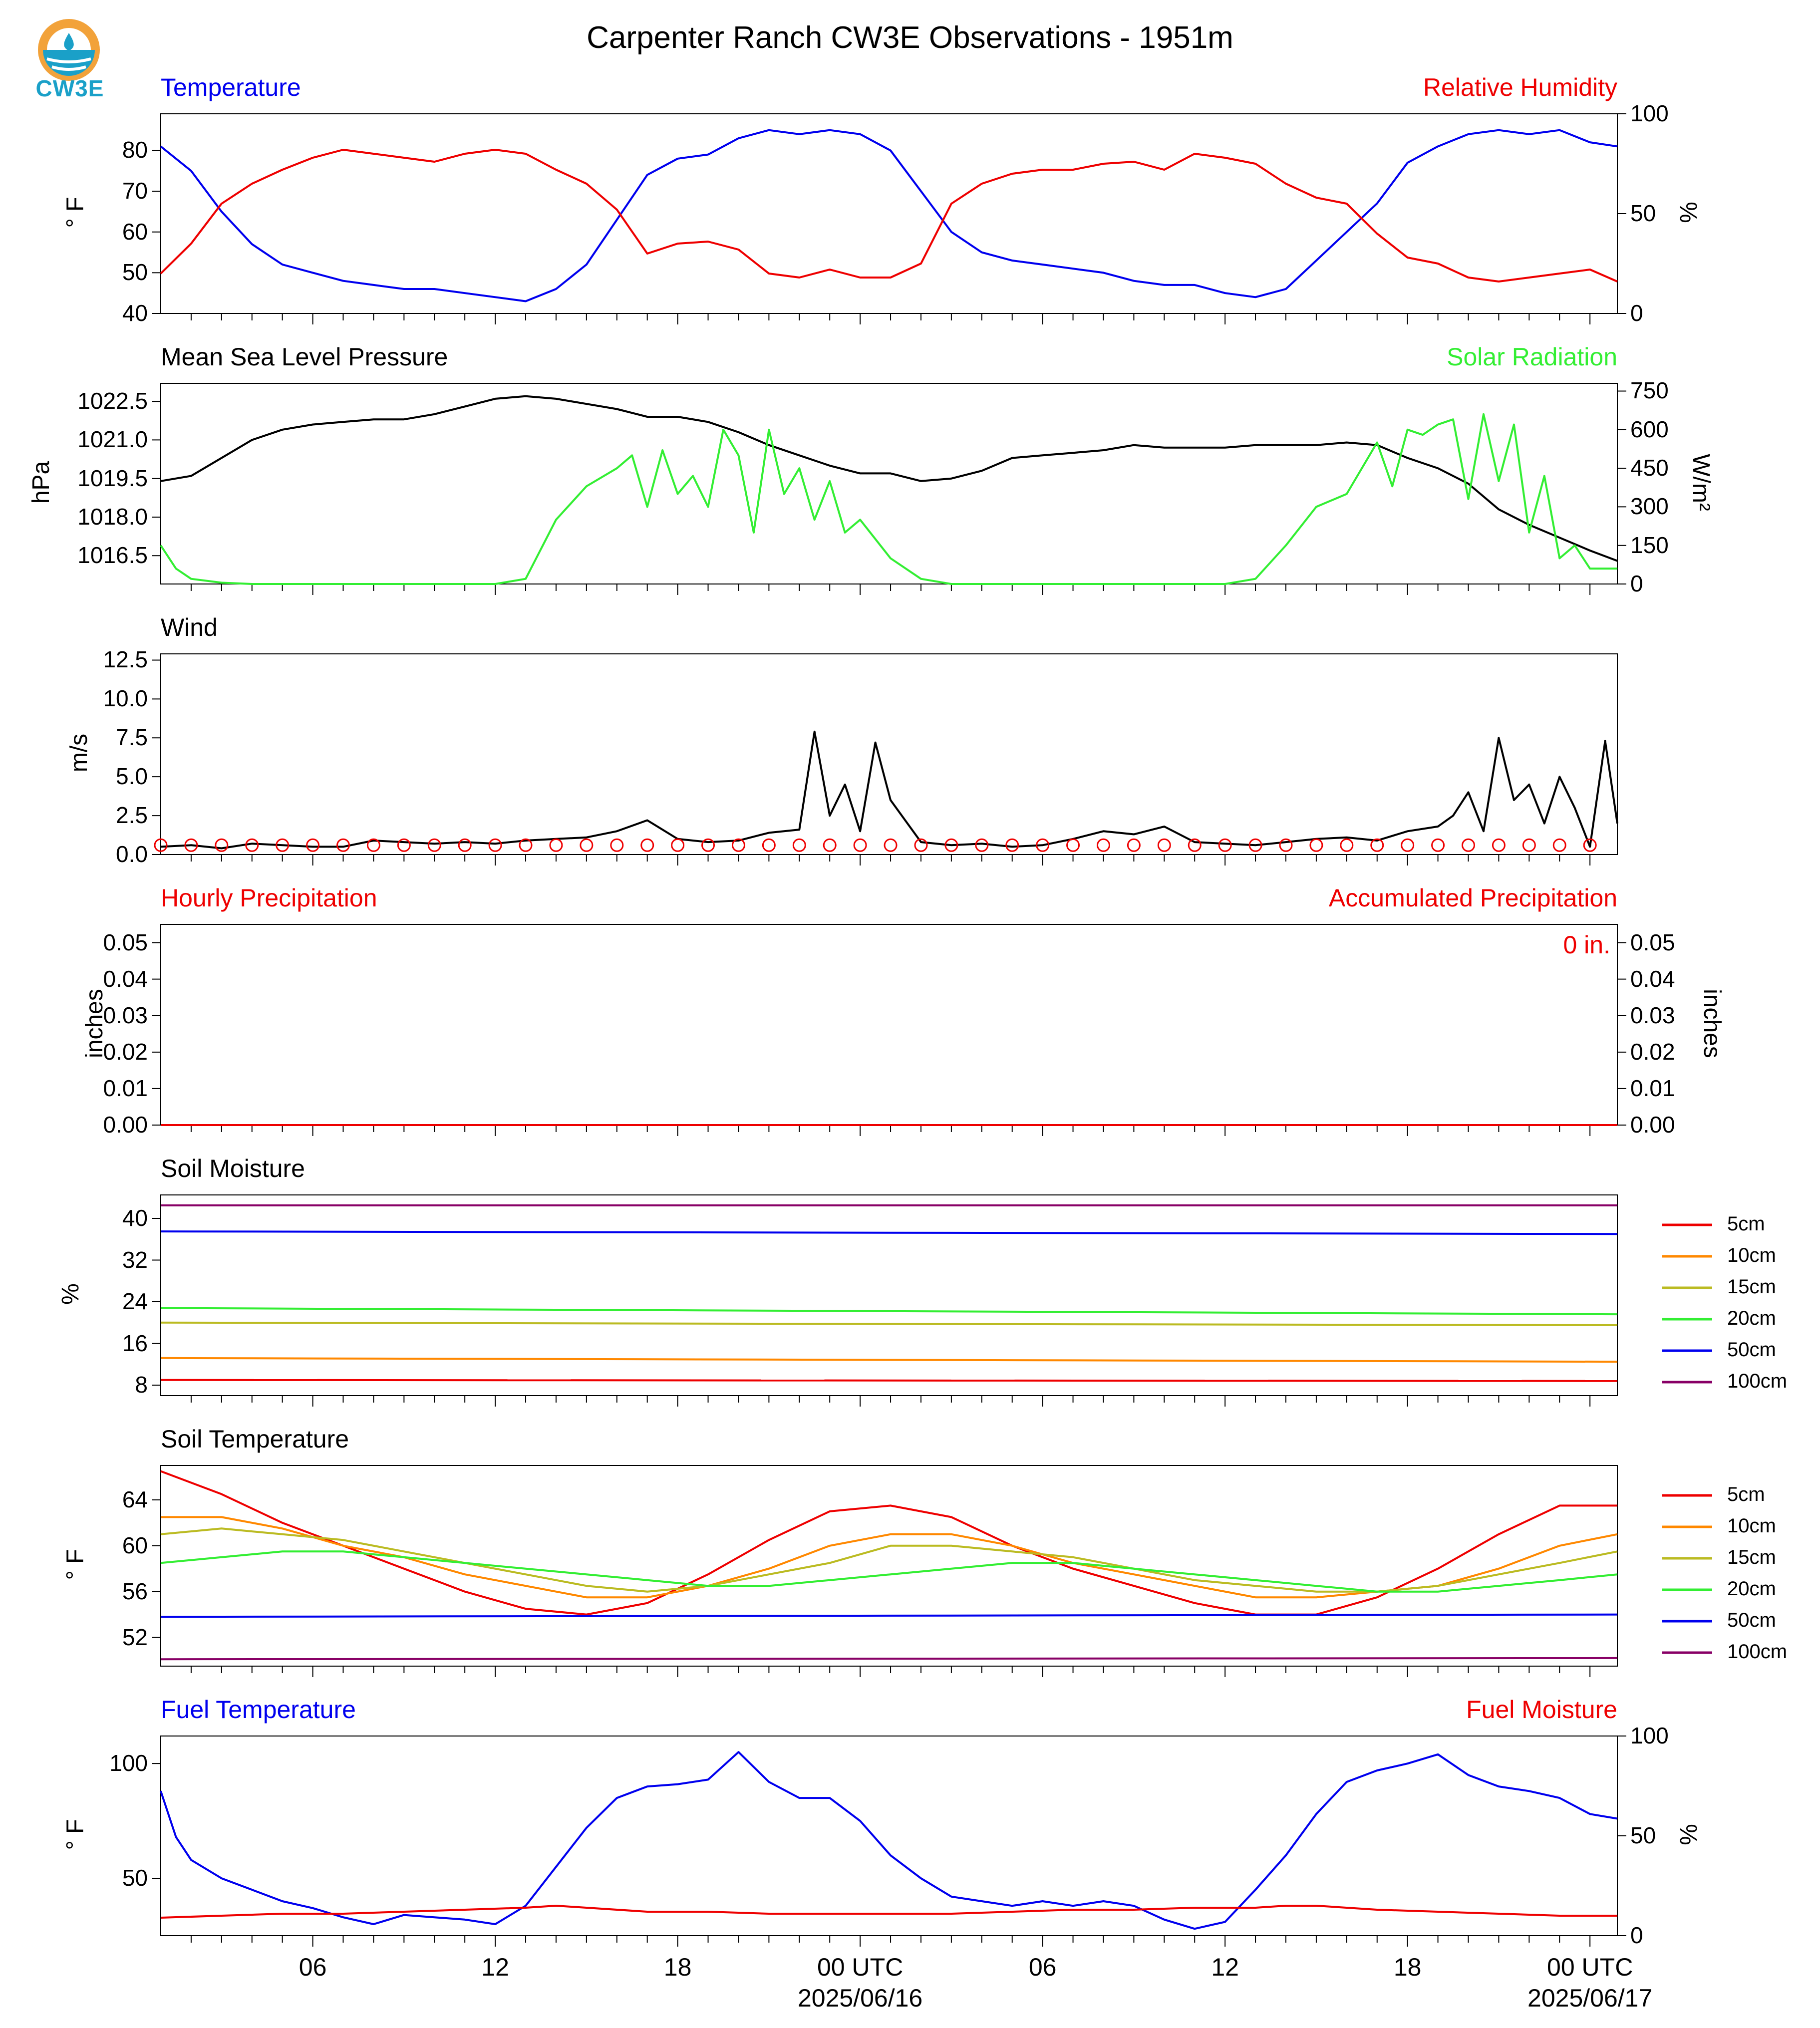  Describe the element at coordinates (1636, 583) in the screenshot. I see `ytick-right-label-pressure_solar: 0` at that location.